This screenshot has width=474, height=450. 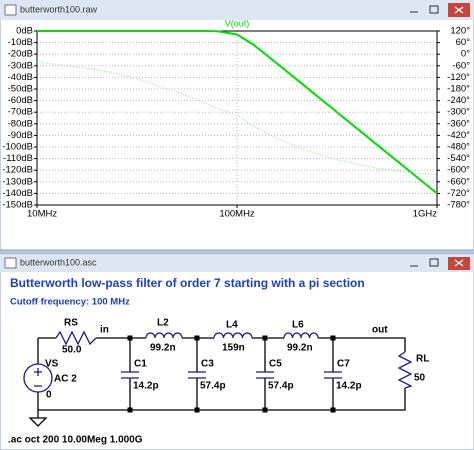 What do you see at coordinates (38, 422) in the screenshot?
I see `ground` at bounding box center [38, 422].